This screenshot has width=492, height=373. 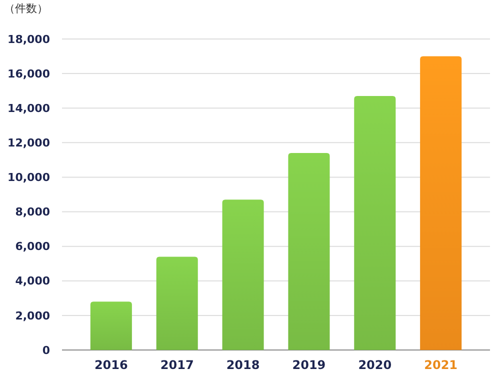 I want to click on y-tick-label: 14,000, so click(x=29, y=108).